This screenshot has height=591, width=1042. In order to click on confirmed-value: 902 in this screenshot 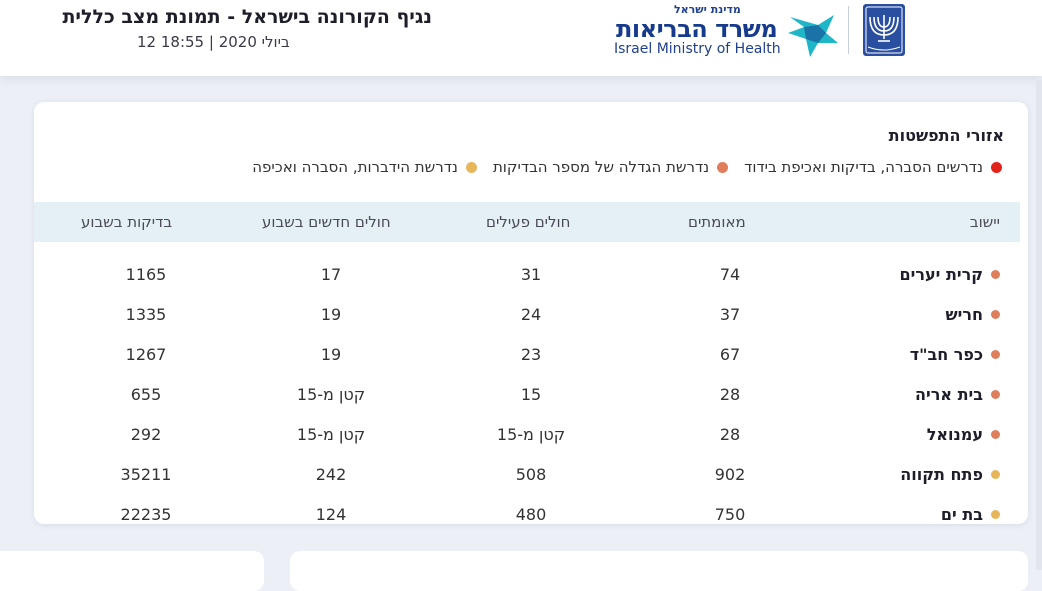, I will do `click(730, 474)`.